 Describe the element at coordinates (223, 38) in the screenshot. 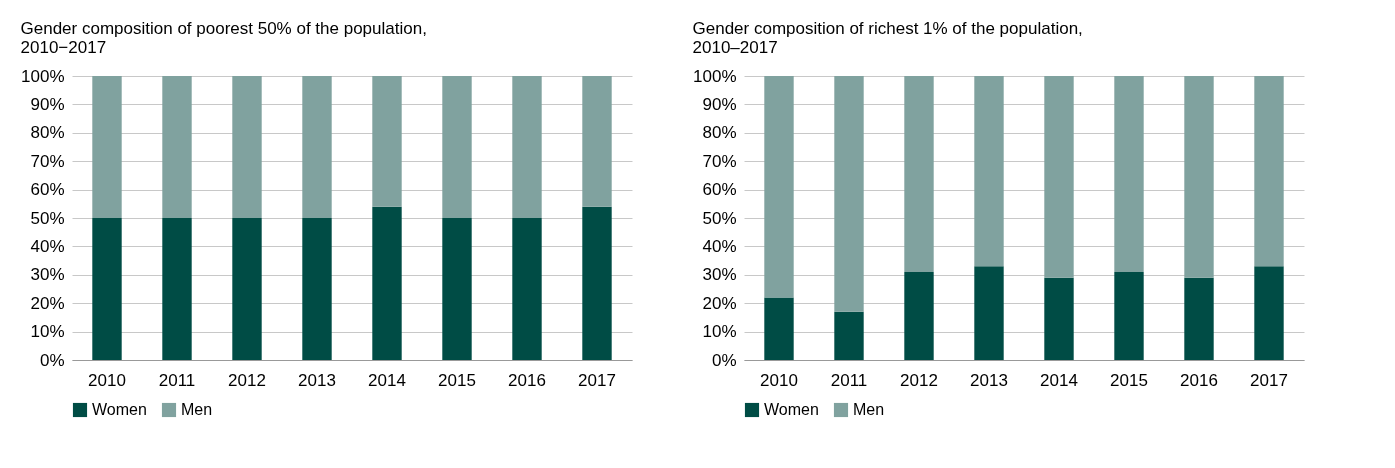

I see `chart-title: Gender composition of poorest 50% of the population, 2010−2017` at that location.